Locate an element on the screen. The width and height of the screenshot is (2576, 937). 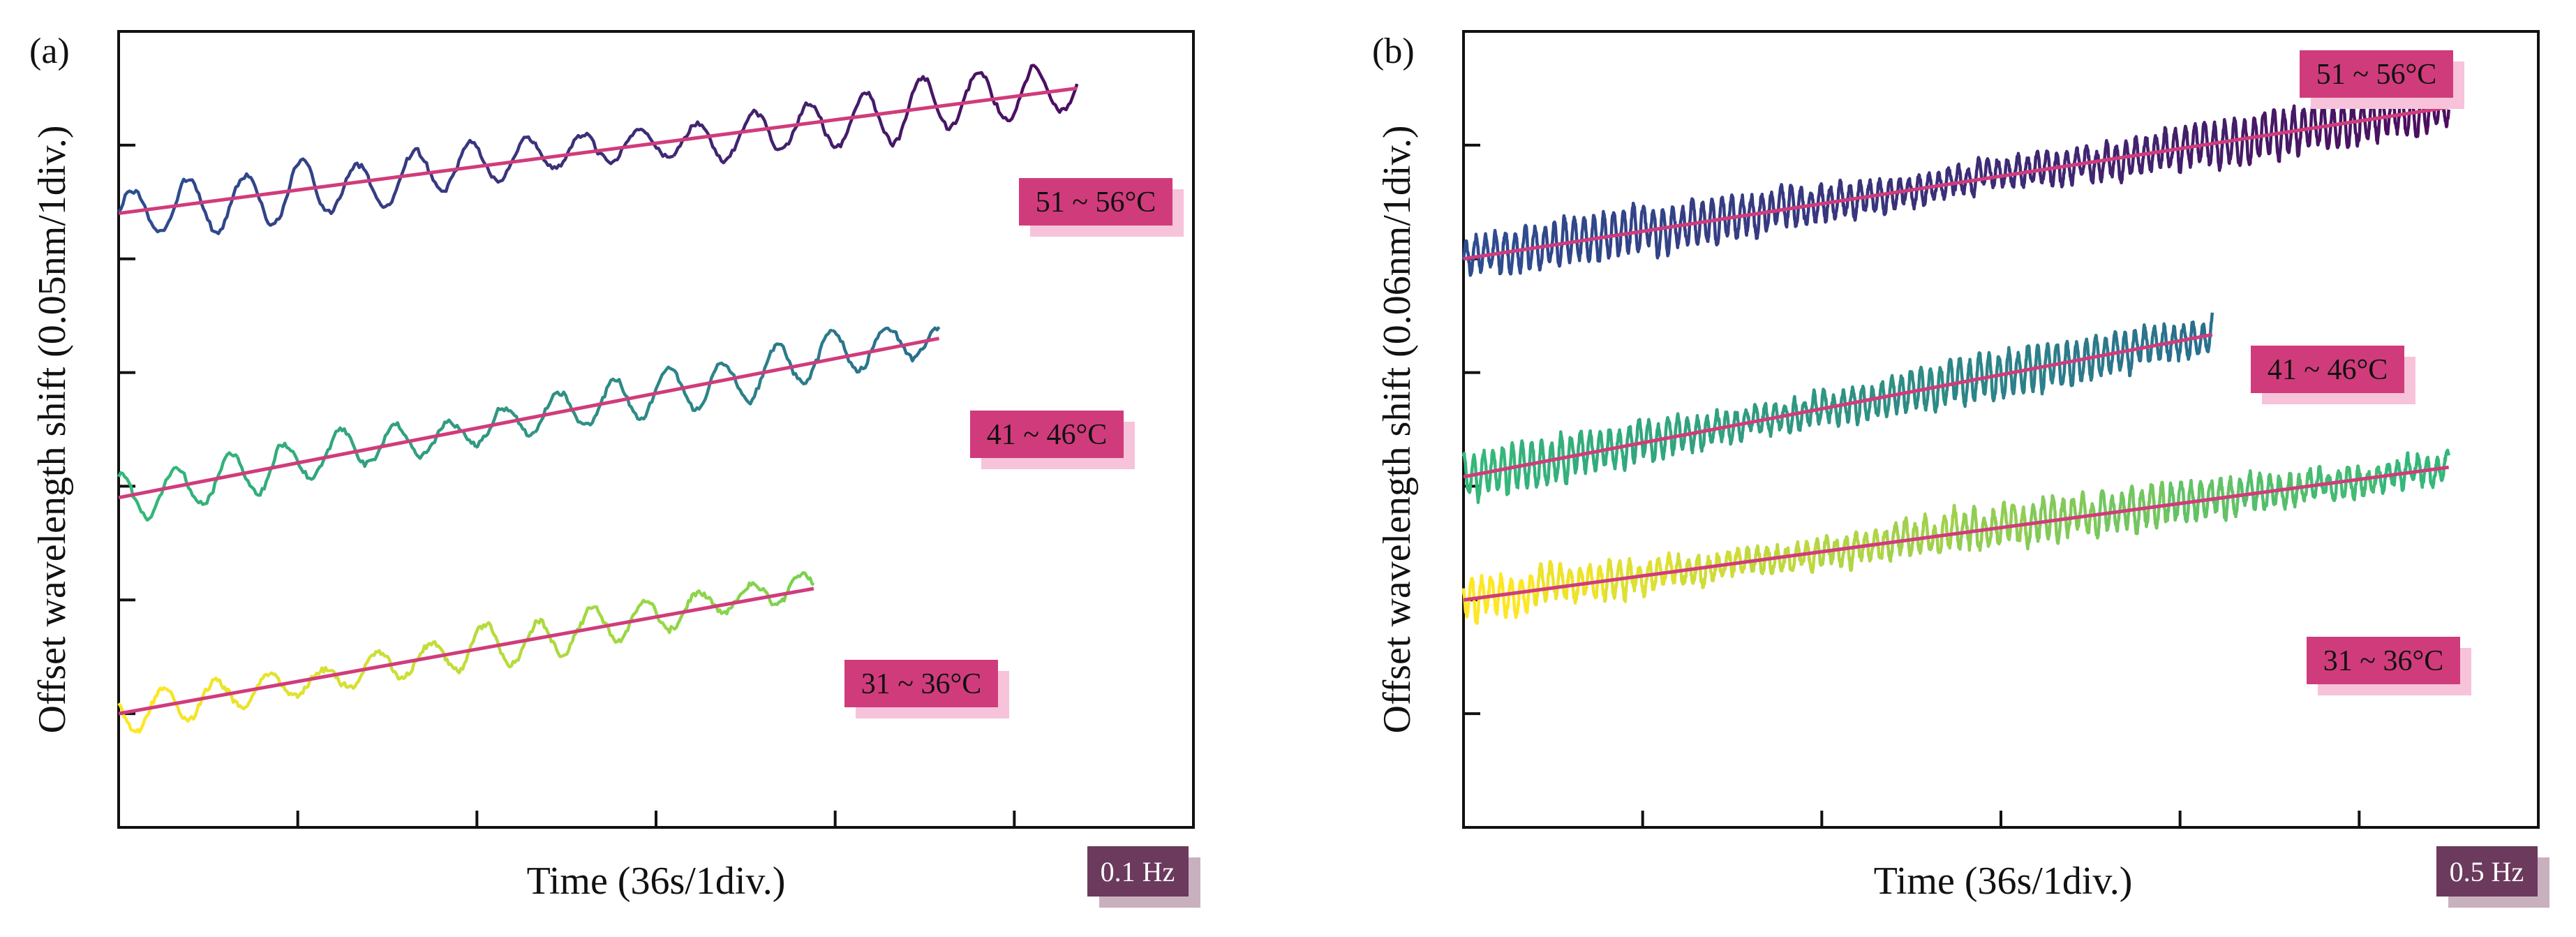
panel-a-frequency-label: 0.1 Hz is located at coordinates (1138, 871).